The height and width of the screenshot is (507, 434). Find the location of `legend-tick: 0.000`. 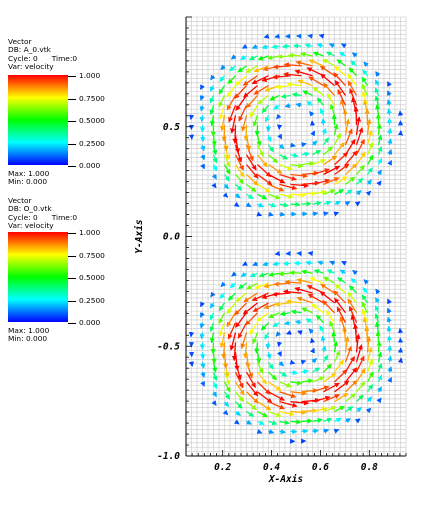

legend-tick: 0.000 is located at coordinates (84, 322).